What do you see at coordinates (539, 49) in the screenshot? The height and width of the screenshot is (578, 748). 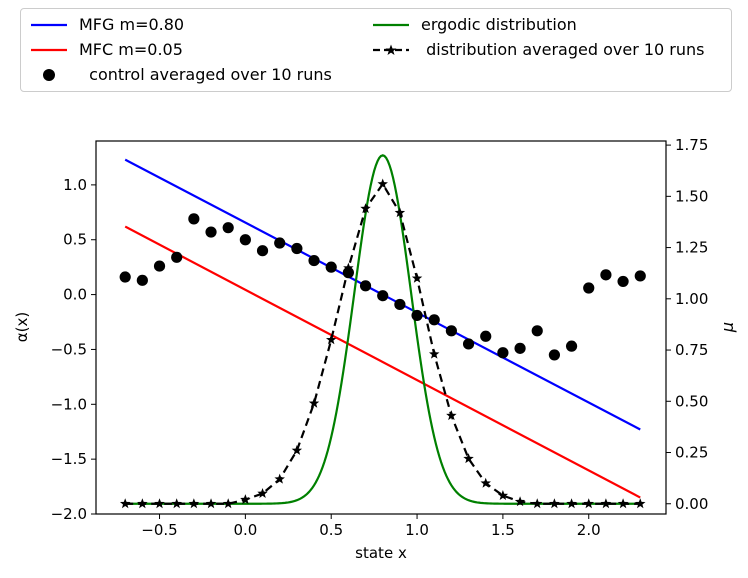 I see `legend-item-distribution: distribution averaged over 10 runs` at bounding box center [539, 49].